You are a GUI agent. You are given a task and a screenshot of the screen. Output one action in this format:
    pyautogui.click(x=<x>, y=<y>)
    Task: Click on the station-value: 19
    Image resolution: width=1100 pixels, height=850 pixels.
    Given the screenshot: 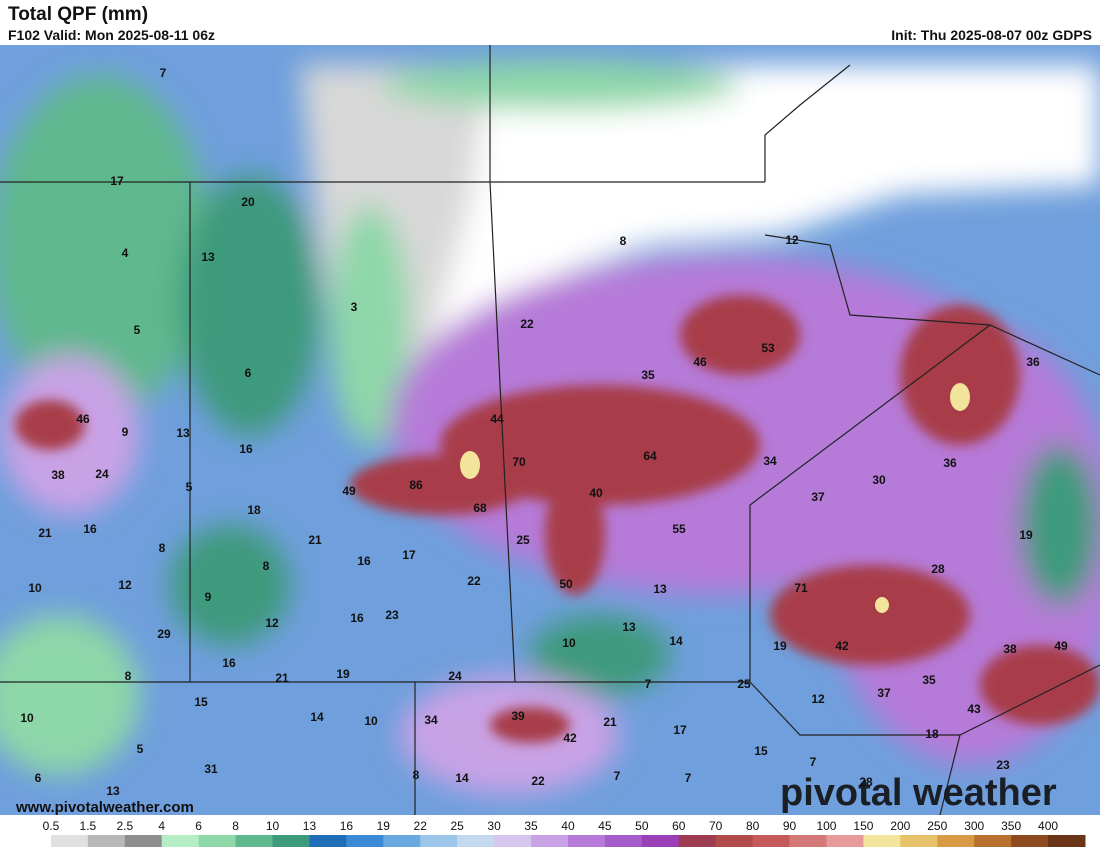 What is the action you would take?
    pyautogui.click(x=343, y=674)
    